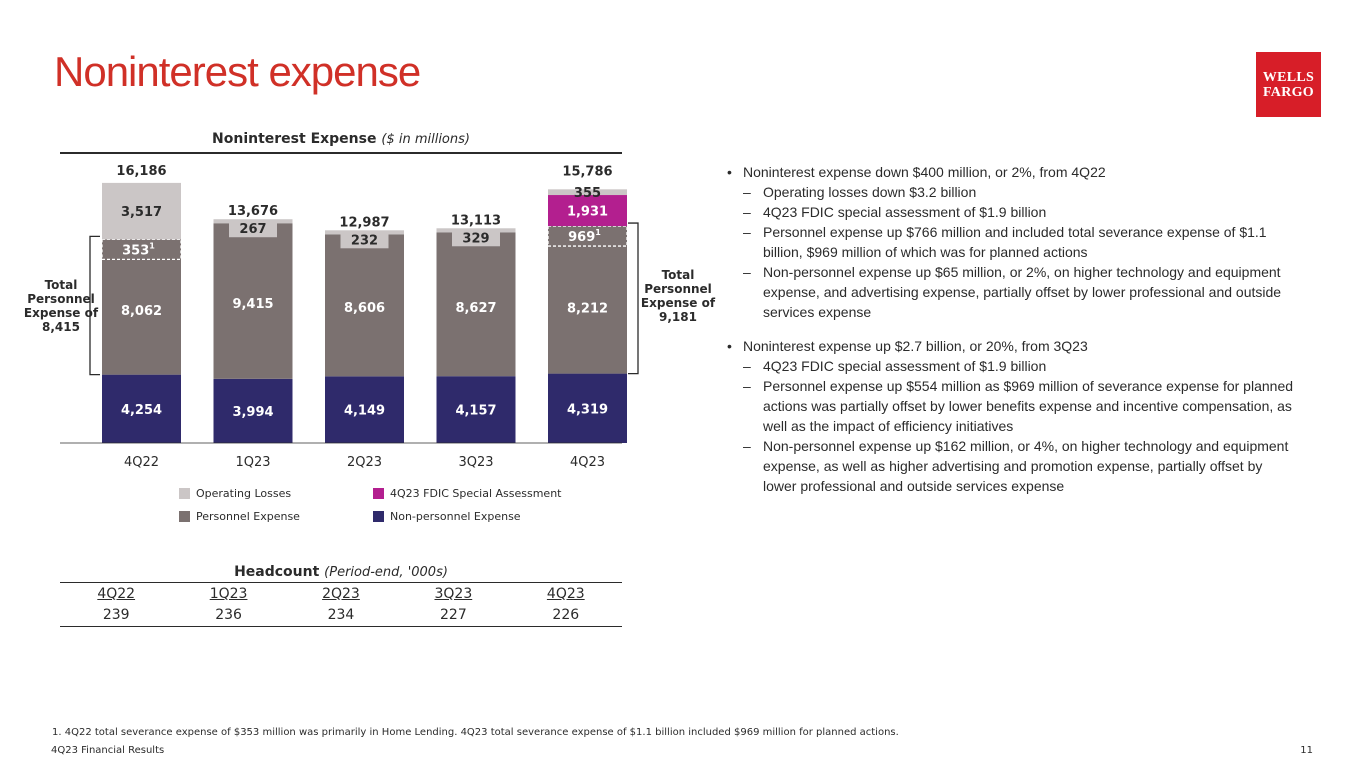 This screenshot has width=1365, height=768. What do you see at coordinates (61, 299) in the screenshot?
I see `left-side-label-line: Personnel` at bounding box center [61, 299].